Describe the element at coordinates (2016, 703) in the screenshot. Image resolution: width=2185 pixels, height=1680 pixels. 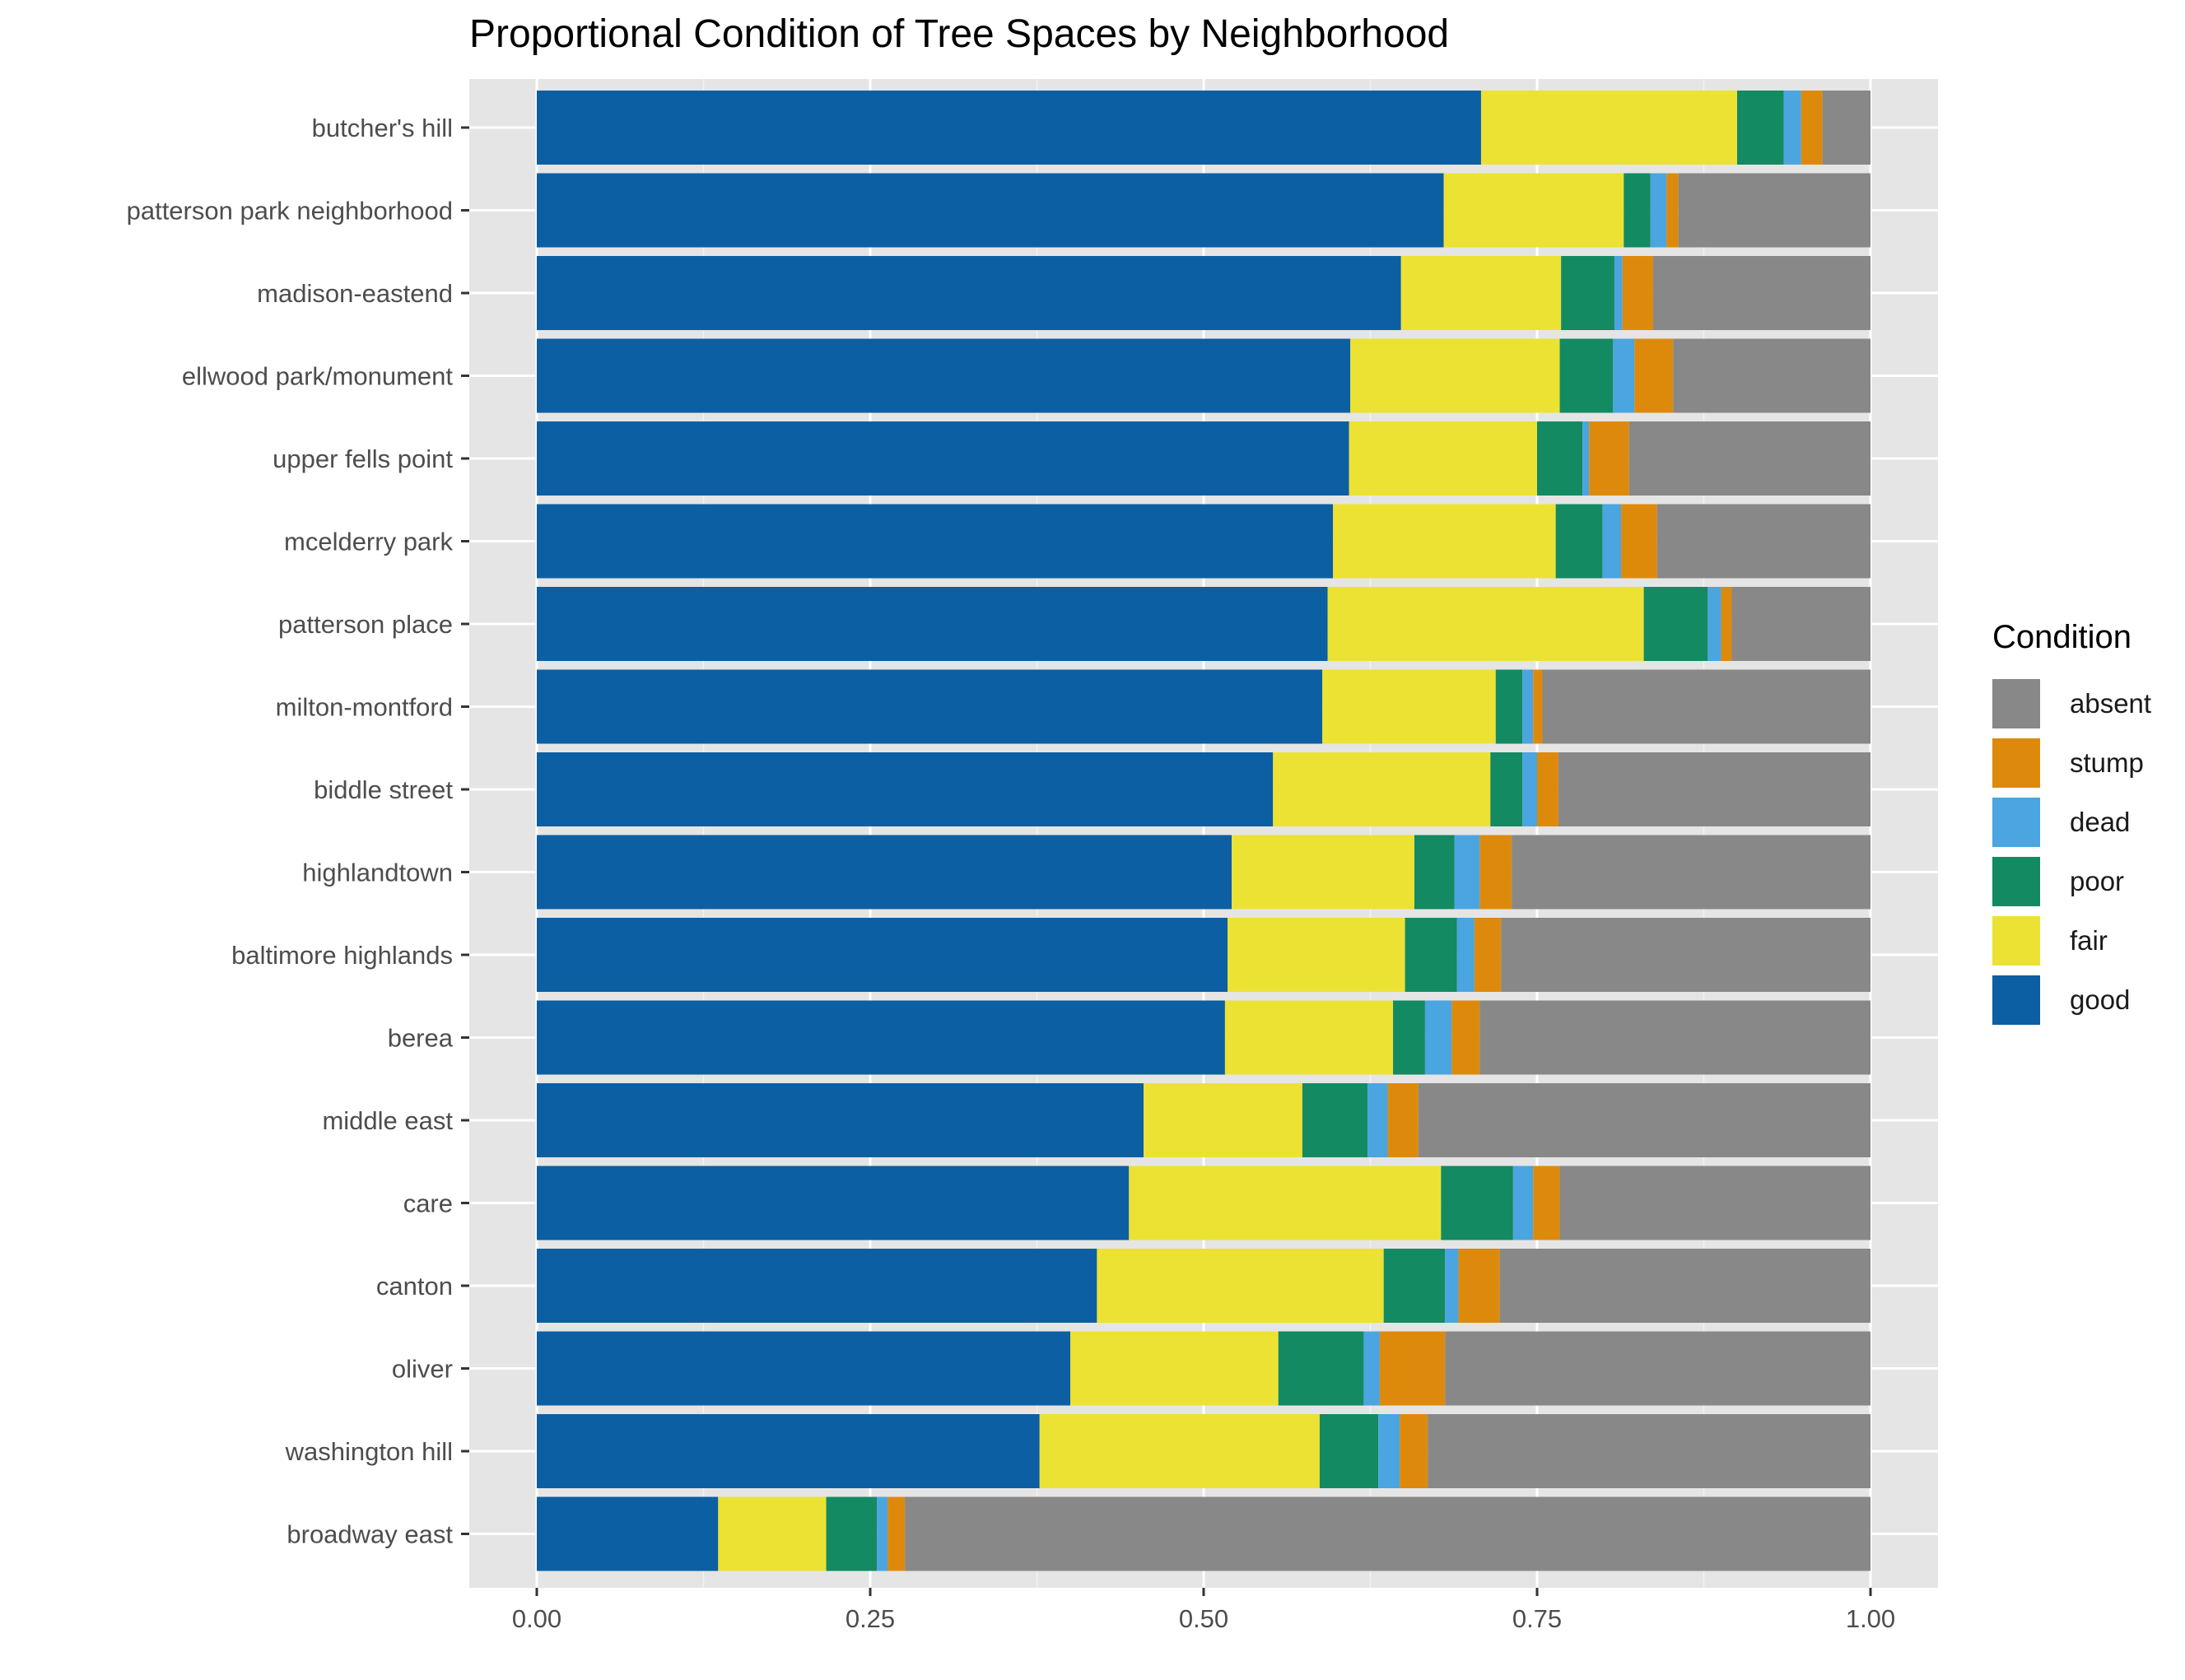
I see `legend-key-absent` at that location.